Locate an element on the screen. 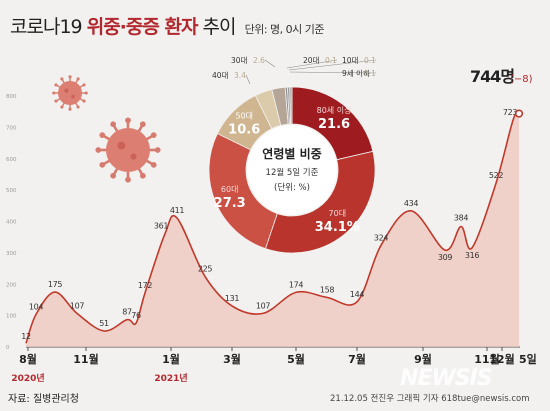 This screenshot has width=550, height=411. data-label: 361 is located at coordinates (161, 226).